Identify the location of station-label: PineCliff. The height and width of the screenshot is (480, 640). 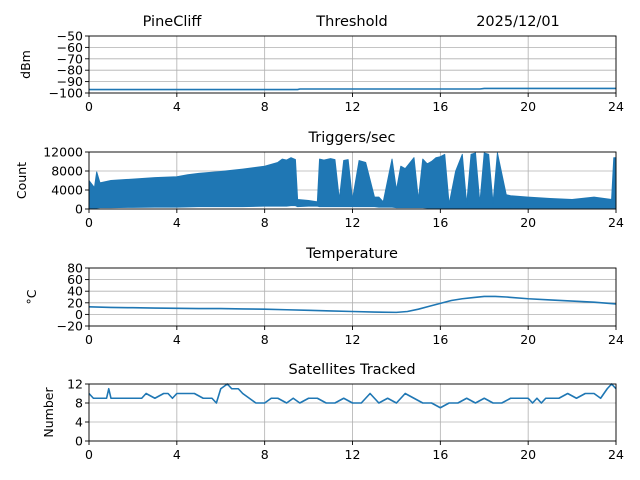
(173, 22).